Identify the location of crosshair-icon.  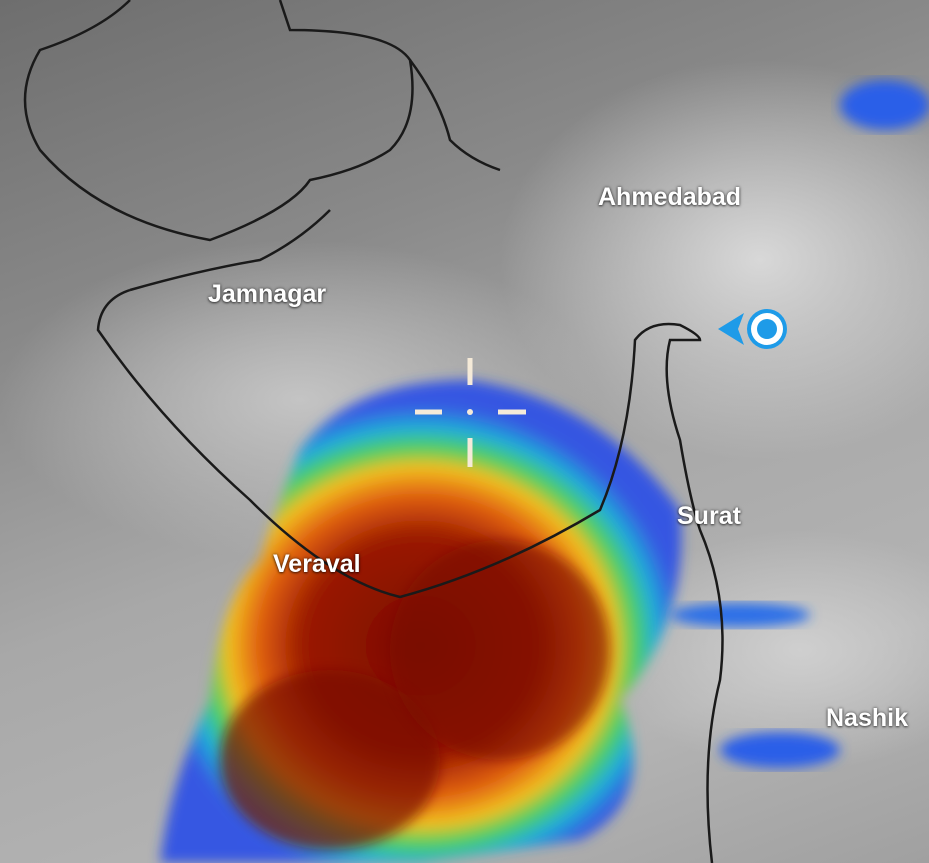
(470, 412).